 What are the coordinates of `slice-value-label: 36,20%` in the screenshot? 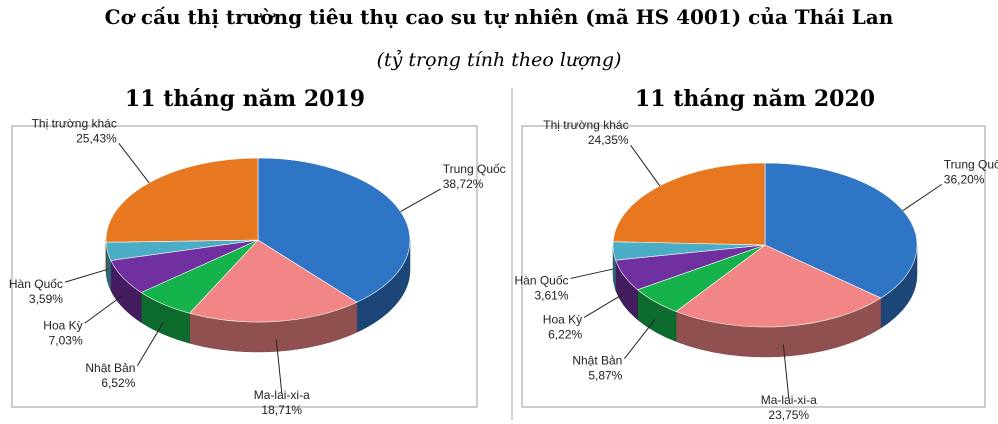 It's located at (964, 179).